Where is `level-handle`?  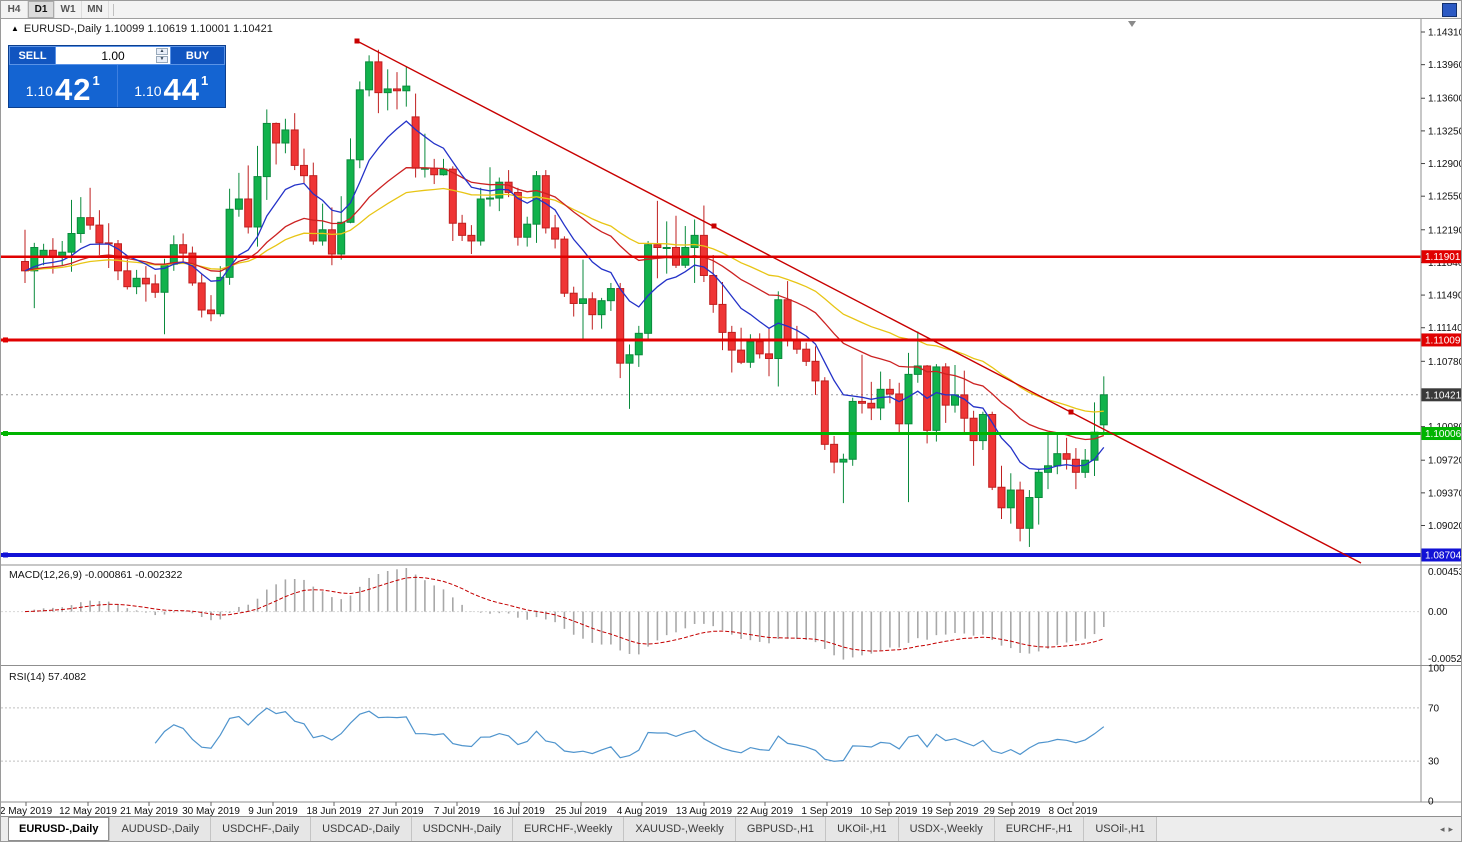
level-handle is located at coordinates (5, 340).